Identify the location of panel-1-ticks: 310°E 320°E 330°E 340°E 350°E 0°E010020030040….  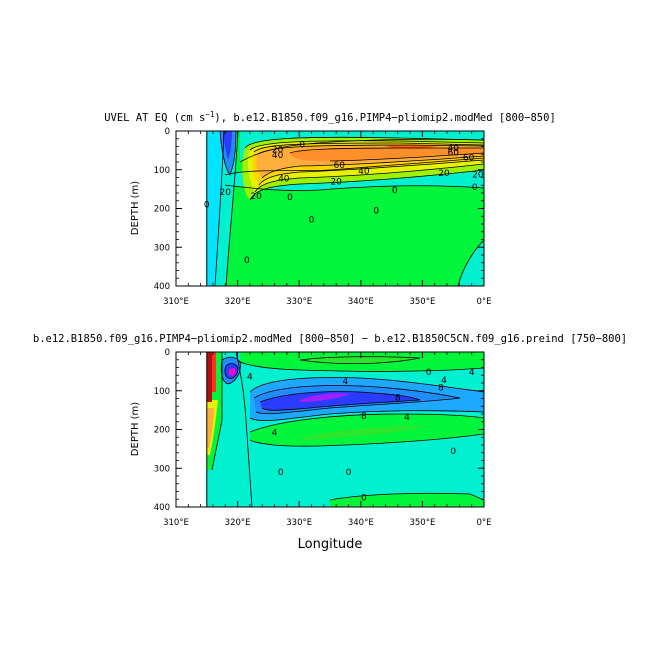
(323, 217).